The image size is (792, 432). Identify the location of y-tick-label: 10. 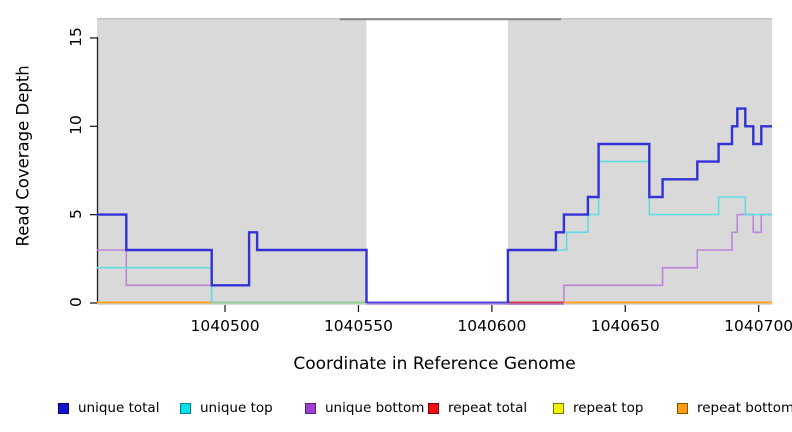
(76, 125).